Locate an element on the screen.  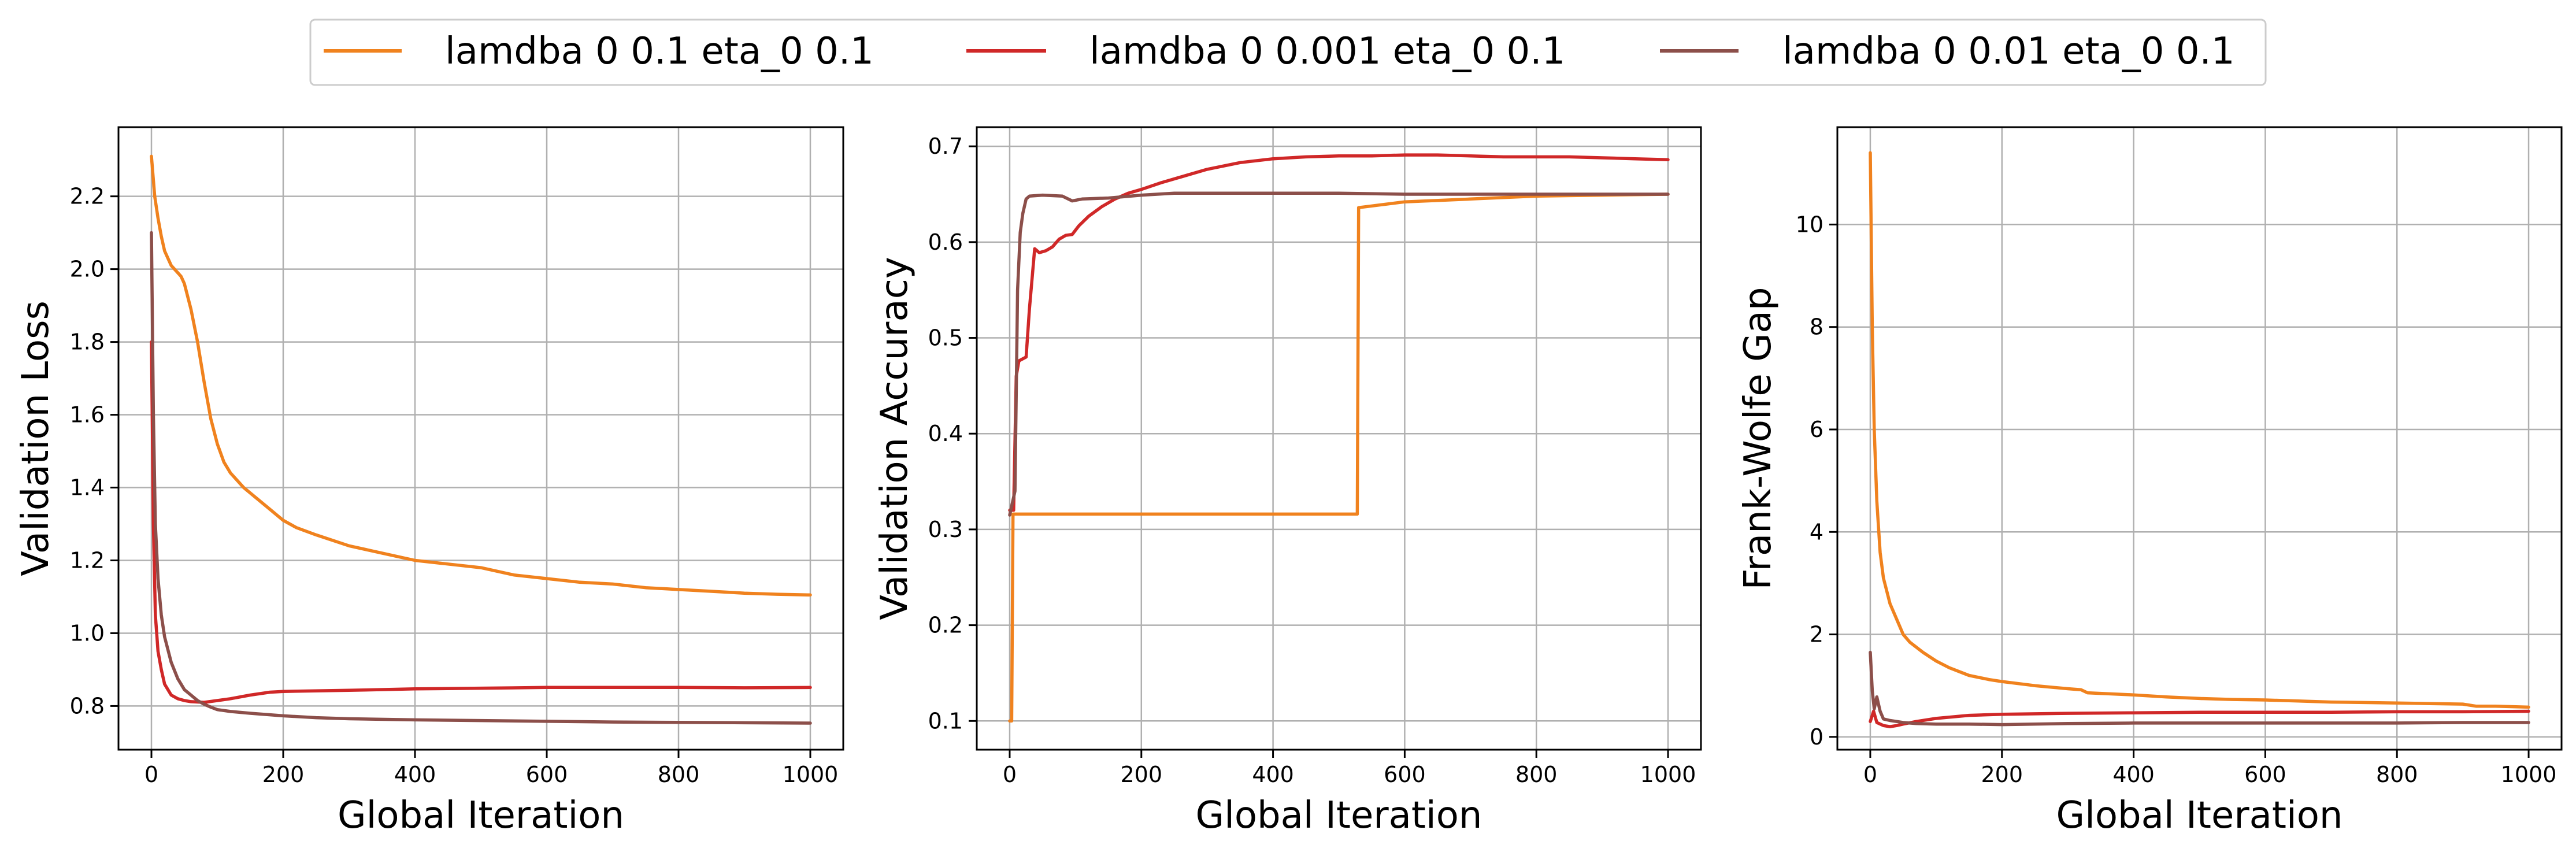
loss-xtick-label-1: 200 is located at coordinates (283, 775).